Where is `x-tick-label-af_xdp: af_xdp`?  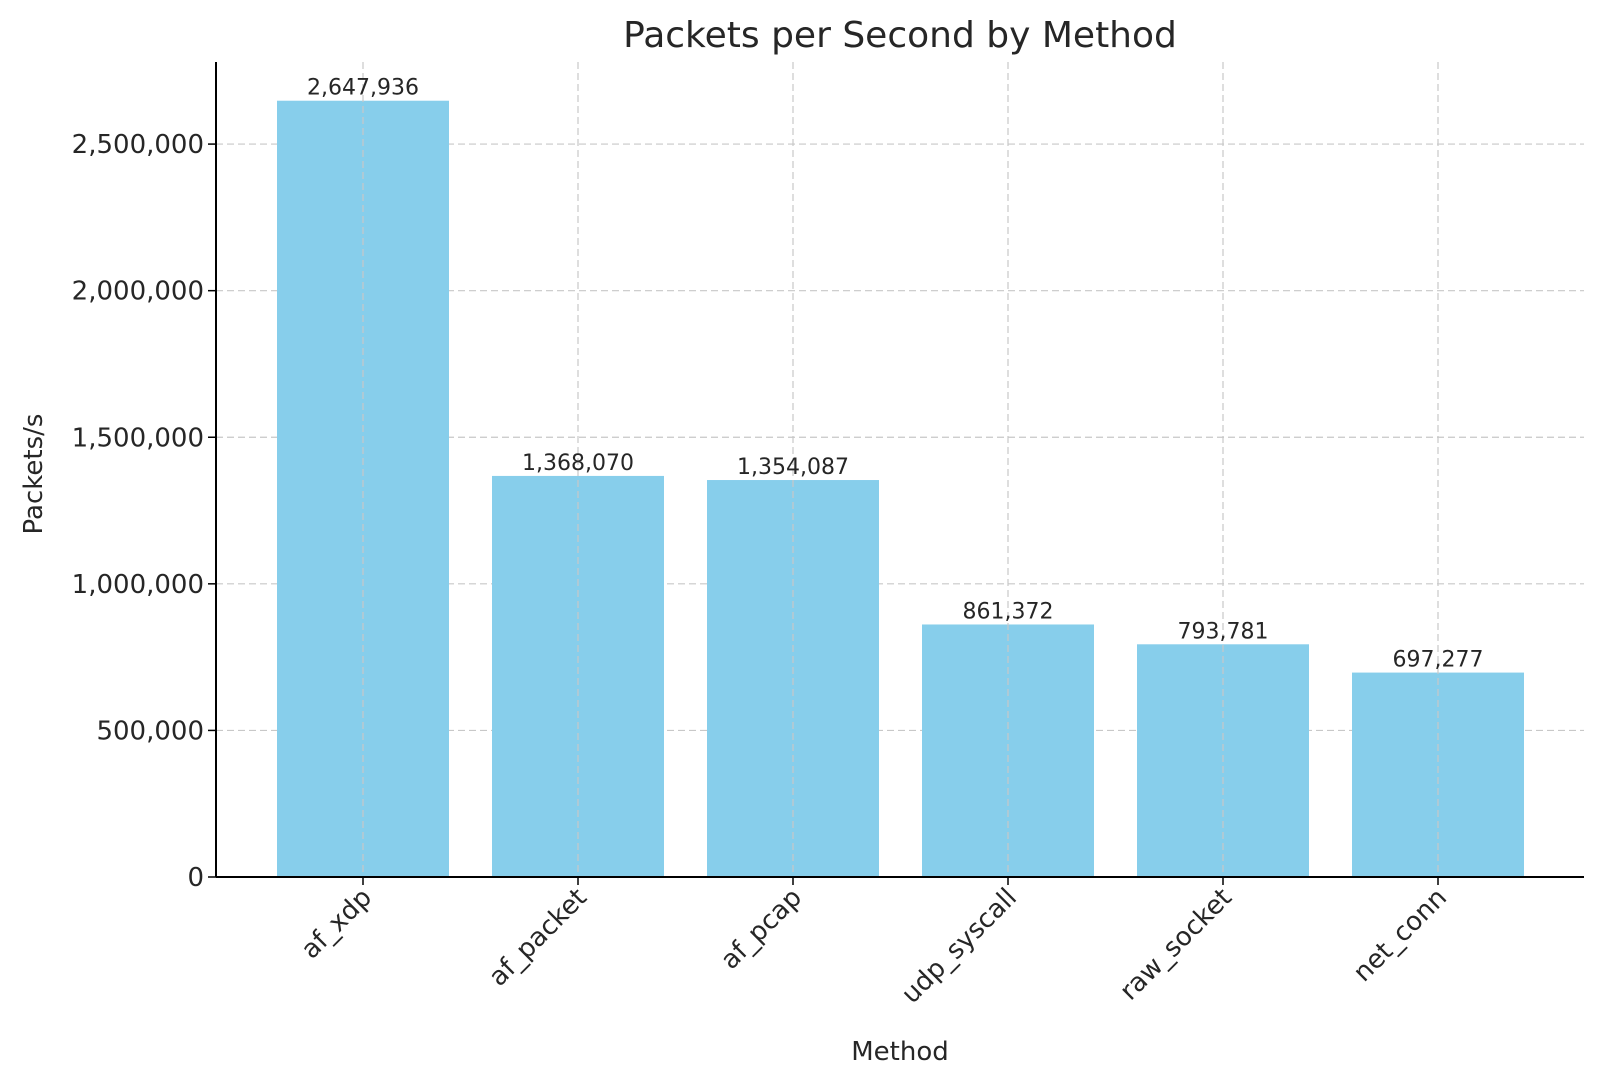
x-tick-label-af_xdp: af_xdp is located at coordinates (337, 924).